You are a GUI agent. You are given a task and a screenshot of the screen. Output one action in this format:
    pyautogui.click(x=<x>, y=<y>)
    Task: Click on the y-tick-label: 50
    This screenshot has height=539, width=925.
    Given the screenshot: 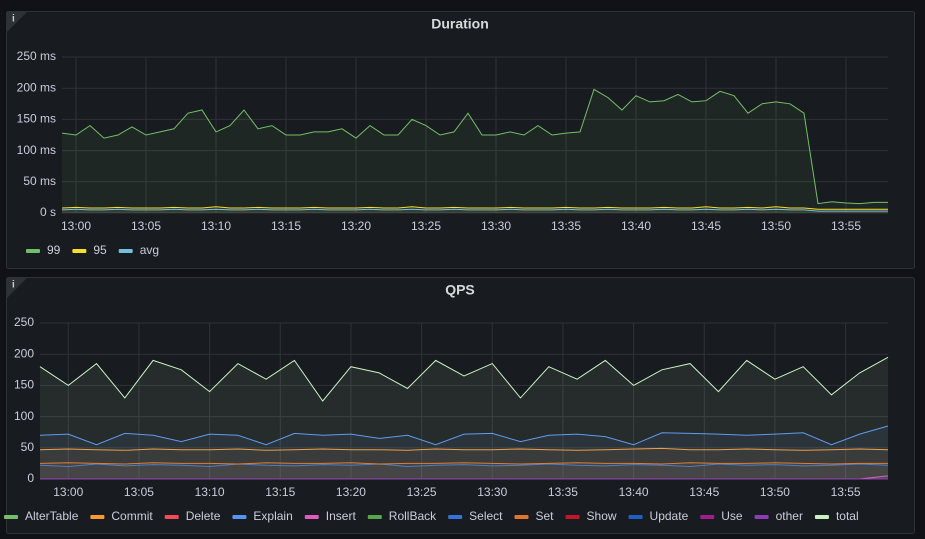 What is the action you would take?
    pyautogui.click(x=28, y=447)
    